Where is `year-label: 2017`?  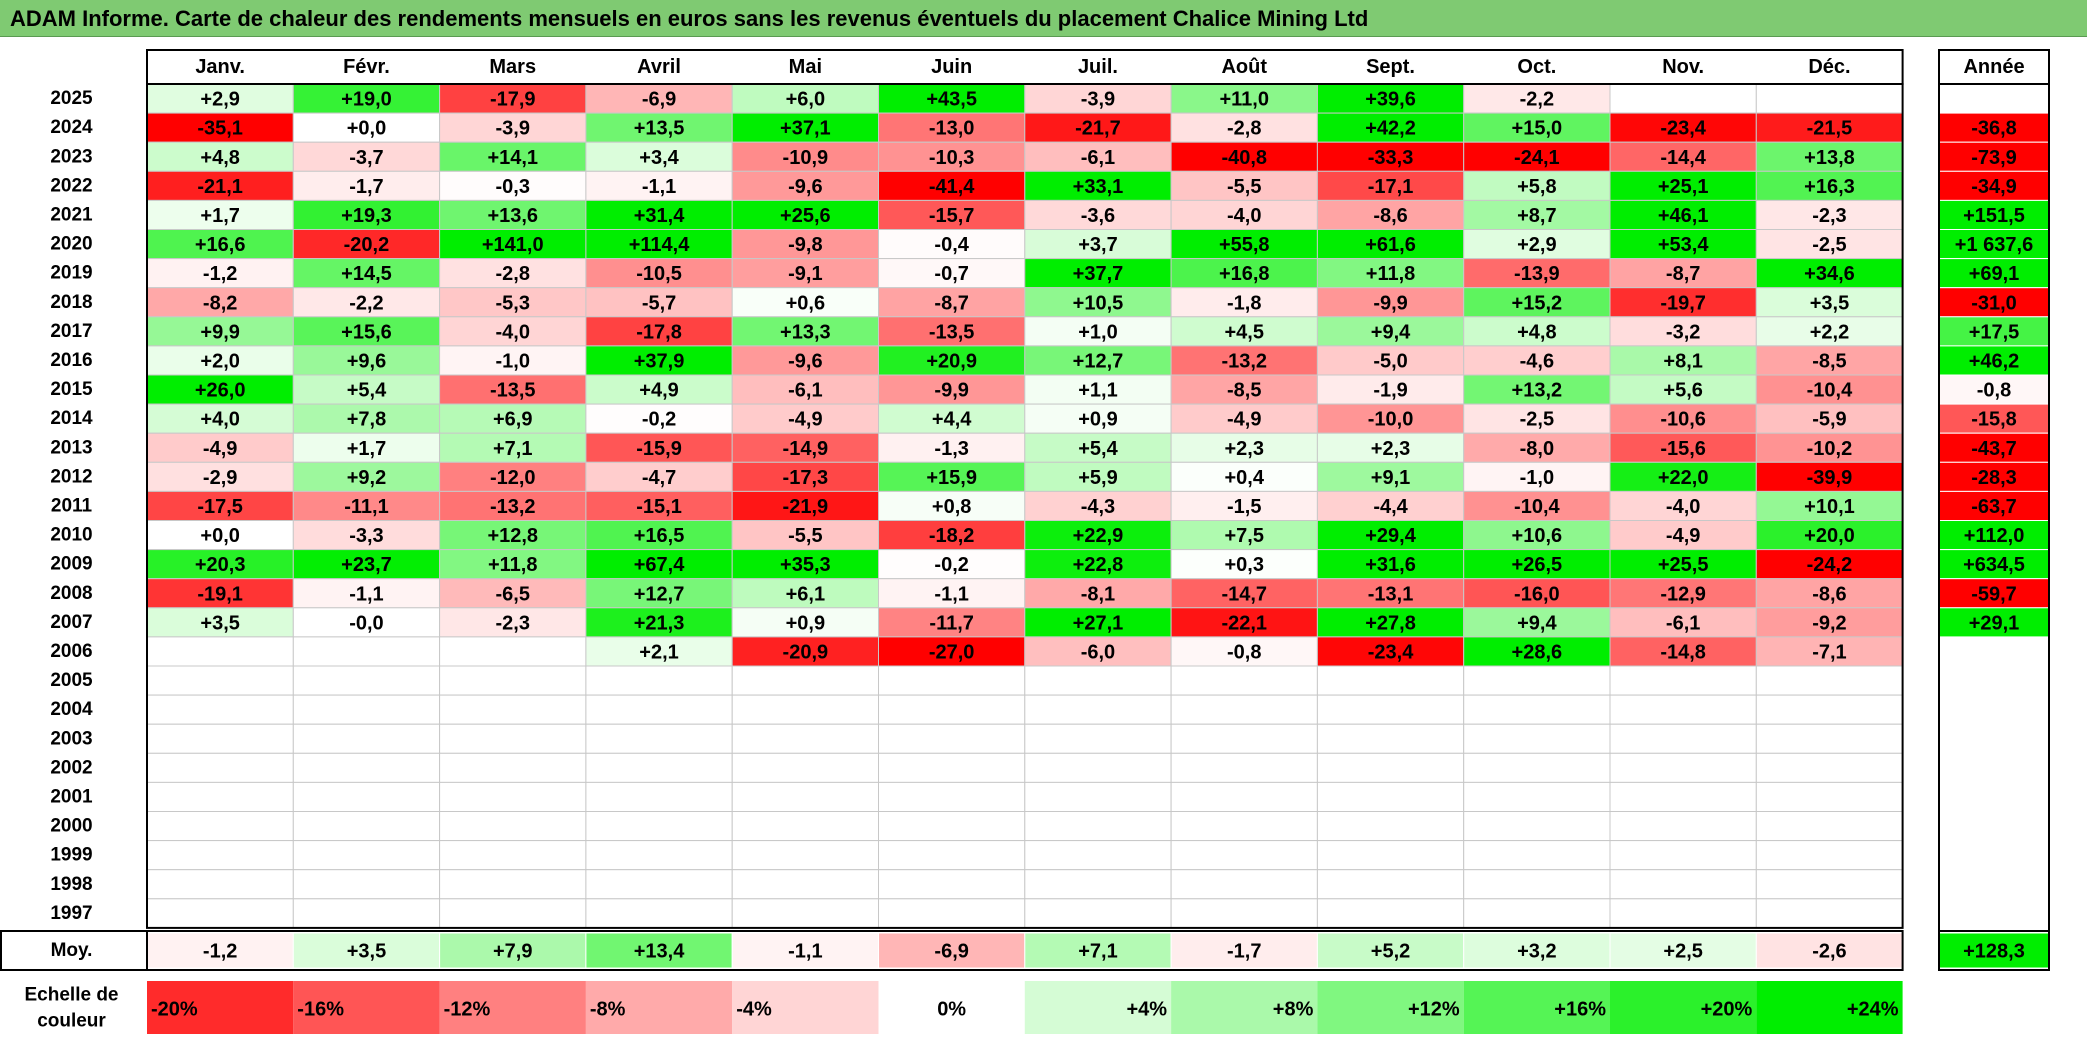
year-label: 2017 is located at coordinates (71, 331).